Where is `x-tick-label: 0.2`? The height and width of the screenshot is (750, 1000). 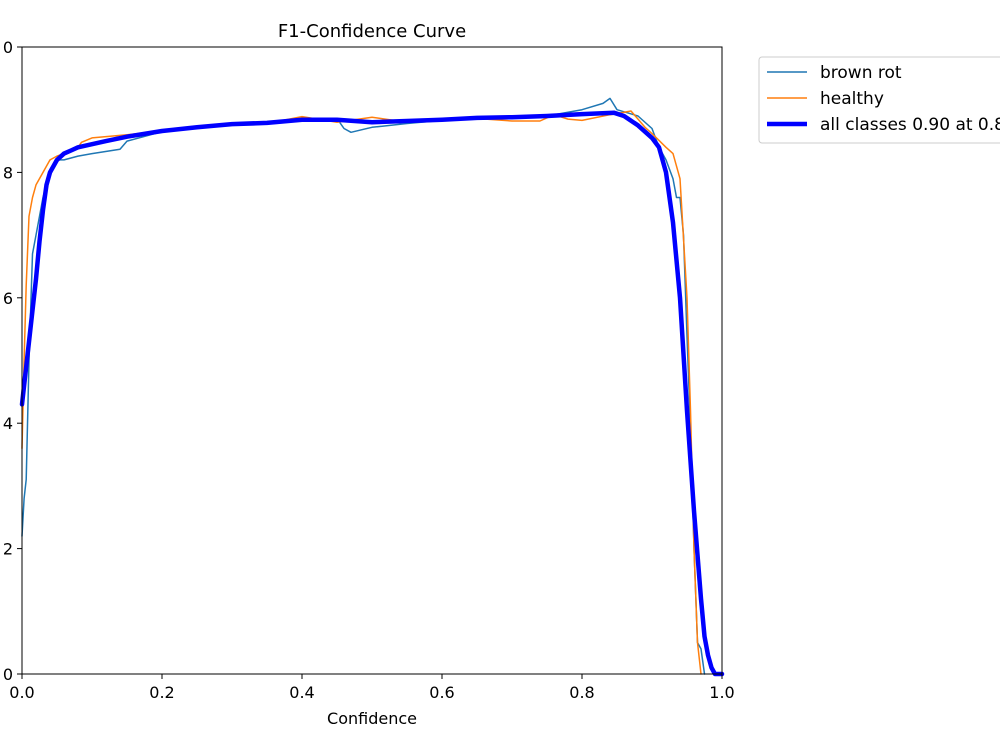 x-tick-label: 0.2 is located at coordinates (161, 692).